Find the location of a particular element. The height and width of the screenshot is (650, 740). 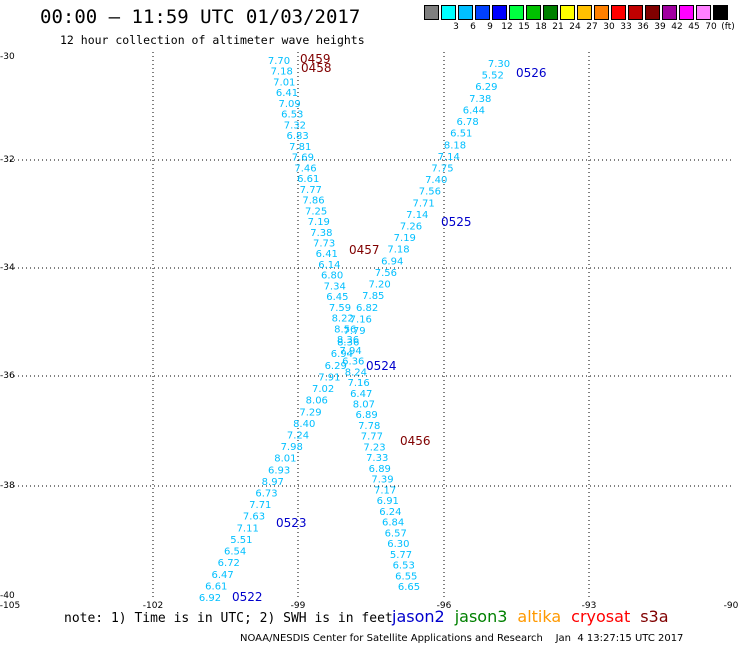

track-b-value: 5.51 is located at coordinates (241, 540).